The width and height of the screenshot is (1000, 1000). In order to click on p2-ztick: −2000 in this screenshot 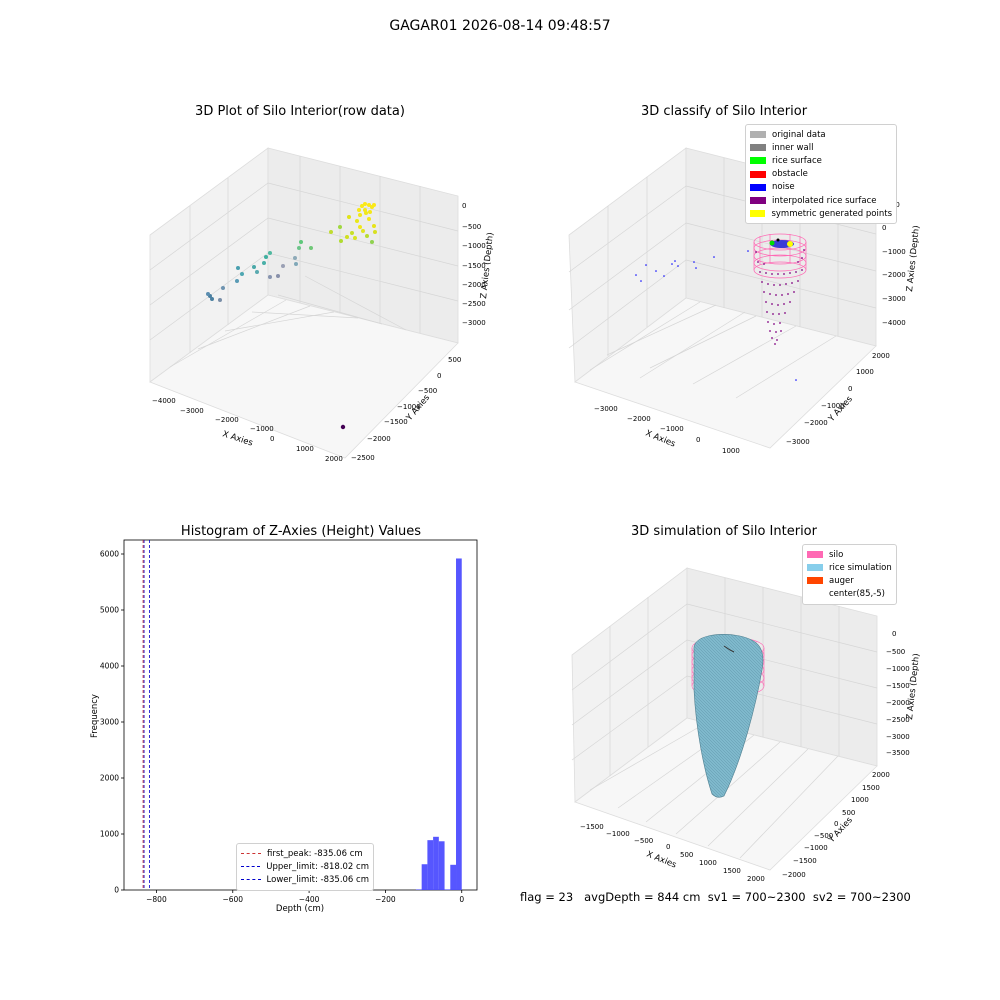, I will do `click(894, 275)`.